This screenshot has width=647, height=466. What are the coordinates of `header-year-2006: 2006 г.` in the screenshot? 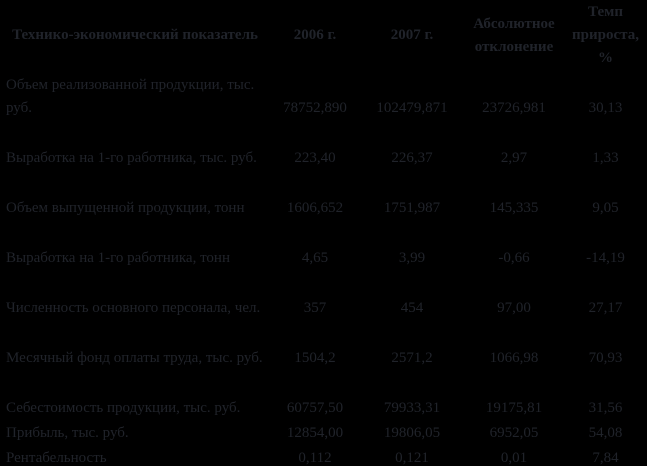 It's located at (315, 35).